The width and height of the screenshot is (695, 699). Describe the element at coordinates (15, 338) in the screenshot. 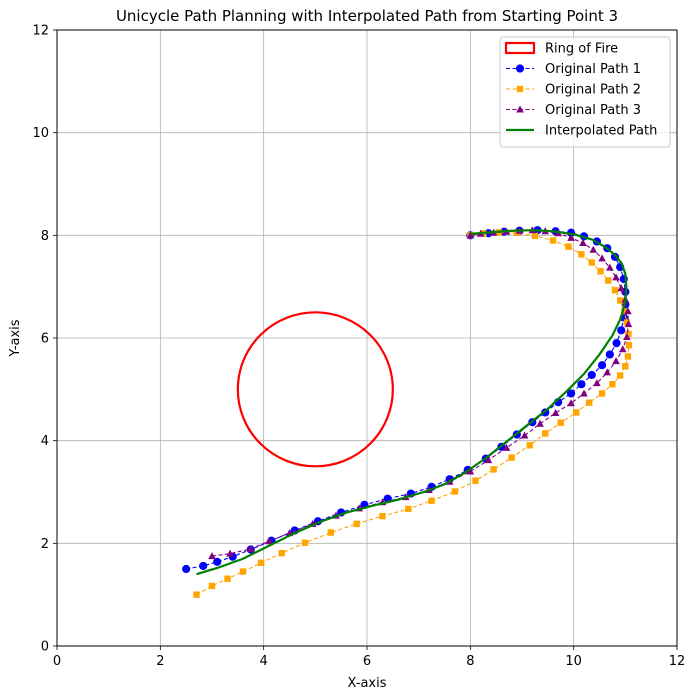

I see `y-axis-label: Y-axis` at that location.